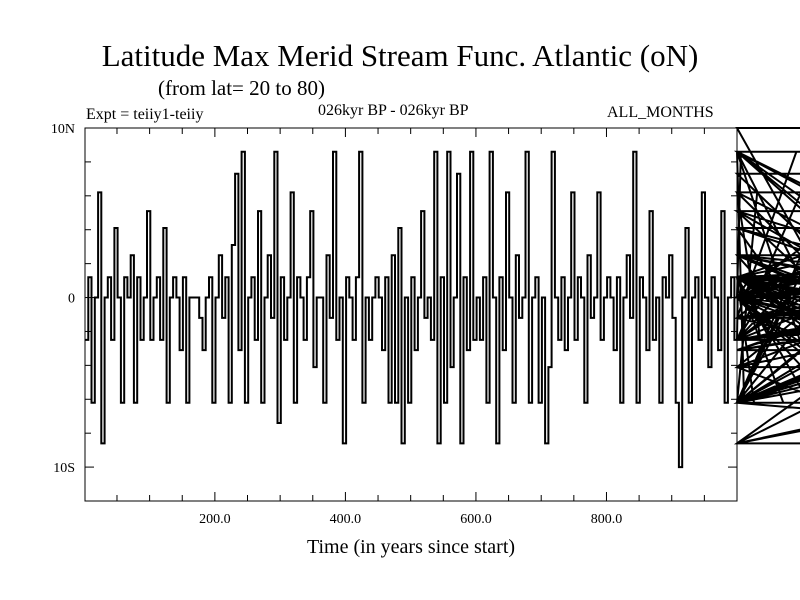 This screenshot has height=600, width=800. What do you see at coordinates (215, 519) in the screenshot?
I see `x-tick-label: 200.0` at bounding box center [215, 519].